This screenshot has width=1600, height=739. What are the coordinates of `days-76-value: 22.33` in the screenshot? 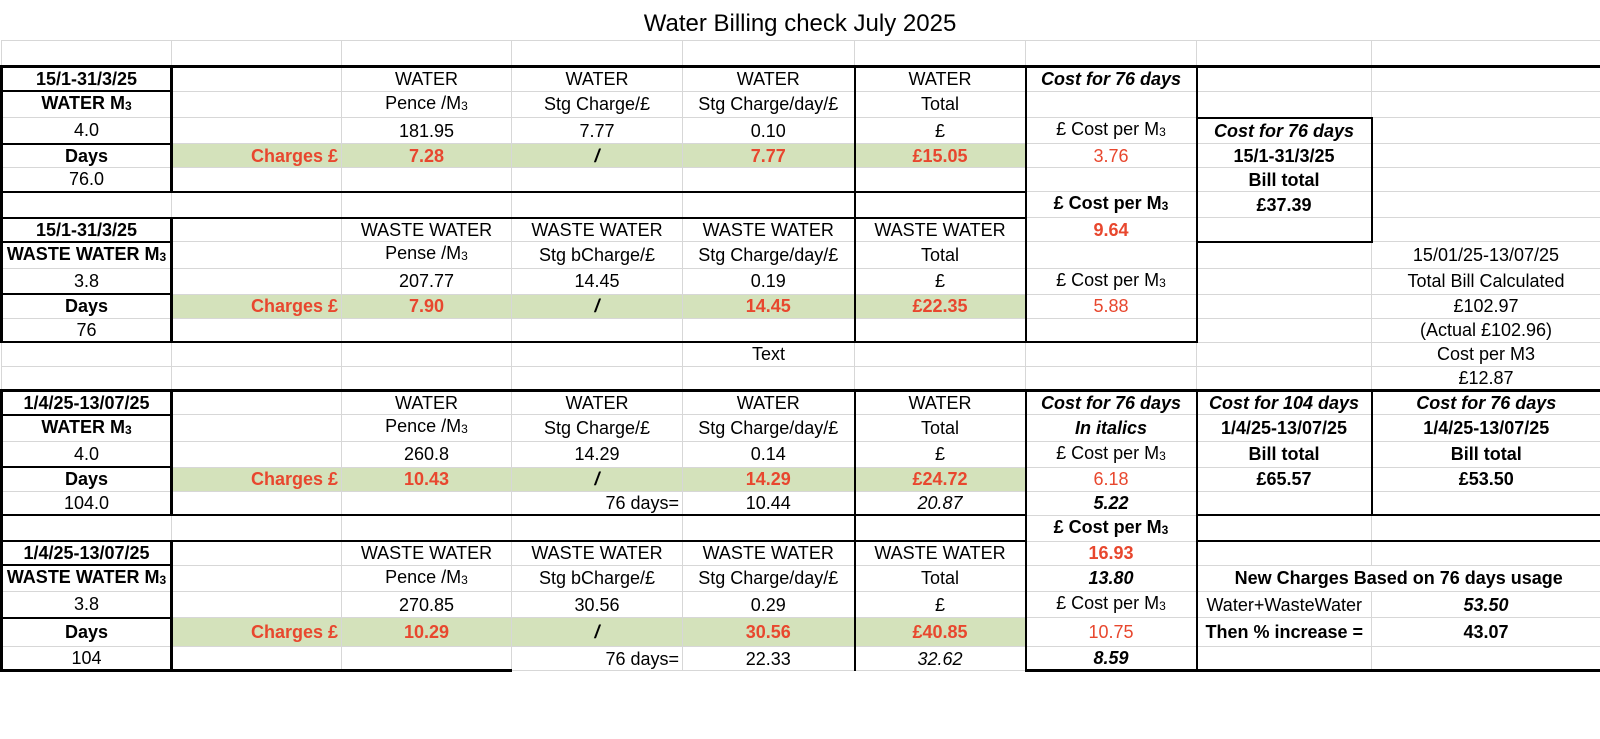 It's located at (769, 658).